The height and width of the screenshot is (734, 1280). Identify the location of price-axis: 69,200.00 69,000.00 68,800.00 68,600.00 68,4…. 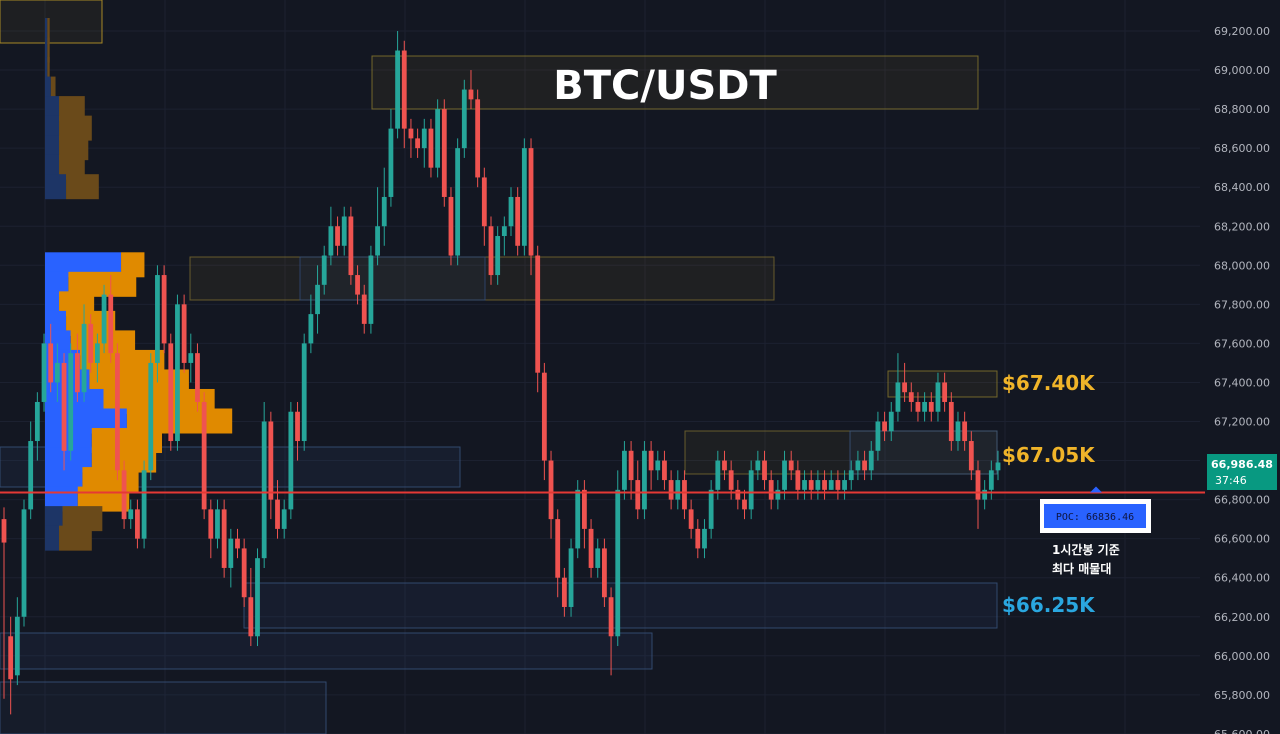
(1180, 379).